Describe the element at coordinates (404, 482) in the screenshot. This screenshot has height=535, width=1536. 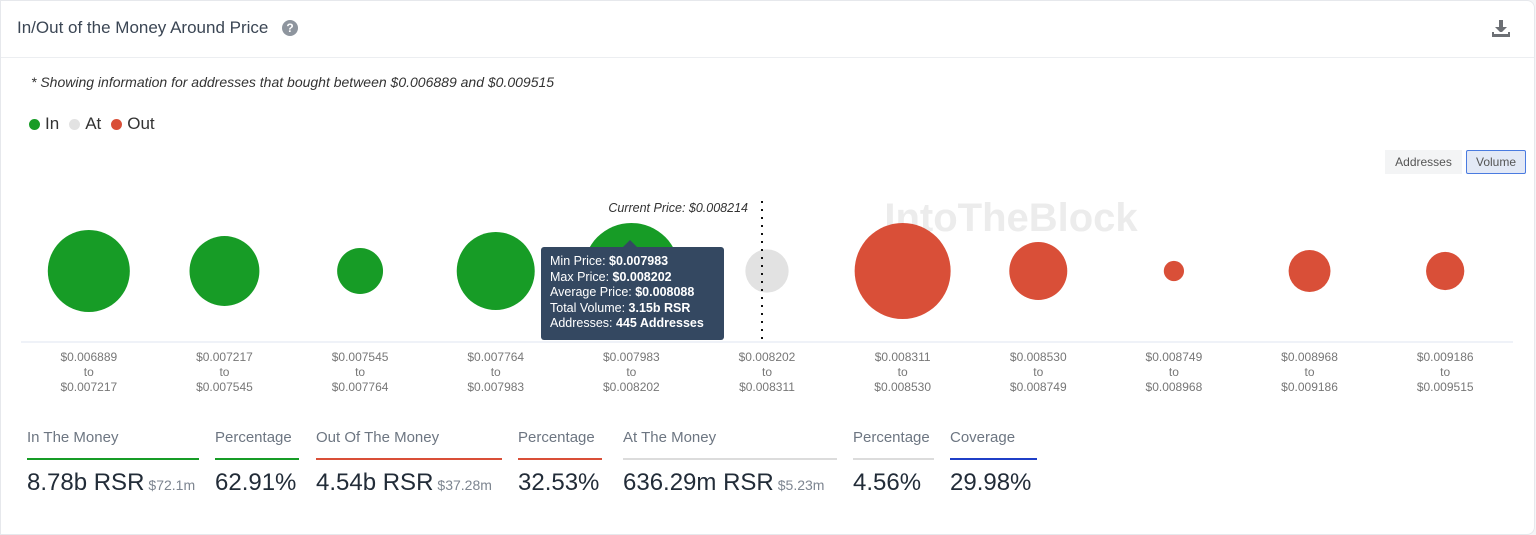
I see `stat-value: 4.54b RSR $37.28m` at that location.